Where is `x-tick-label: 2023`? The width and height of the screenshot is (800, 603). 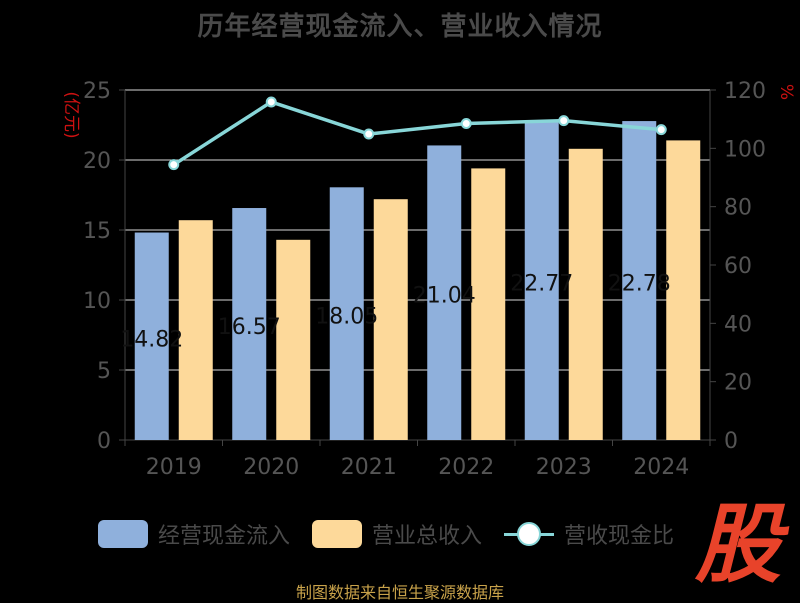
x-tick-label: 2023 is located at coordinates (564, 467).